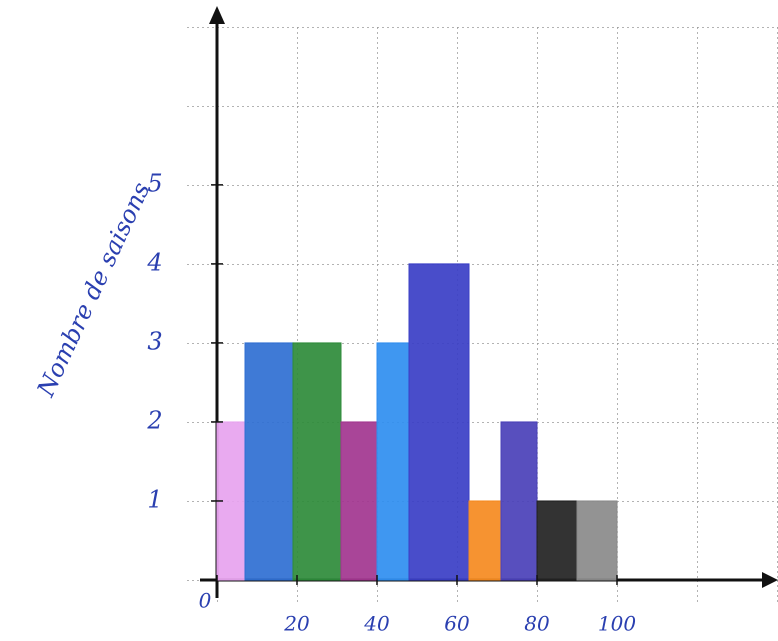 This screenshot has height=641, width=778. I want to click on y-tick-label: 3, so click(154, 341).